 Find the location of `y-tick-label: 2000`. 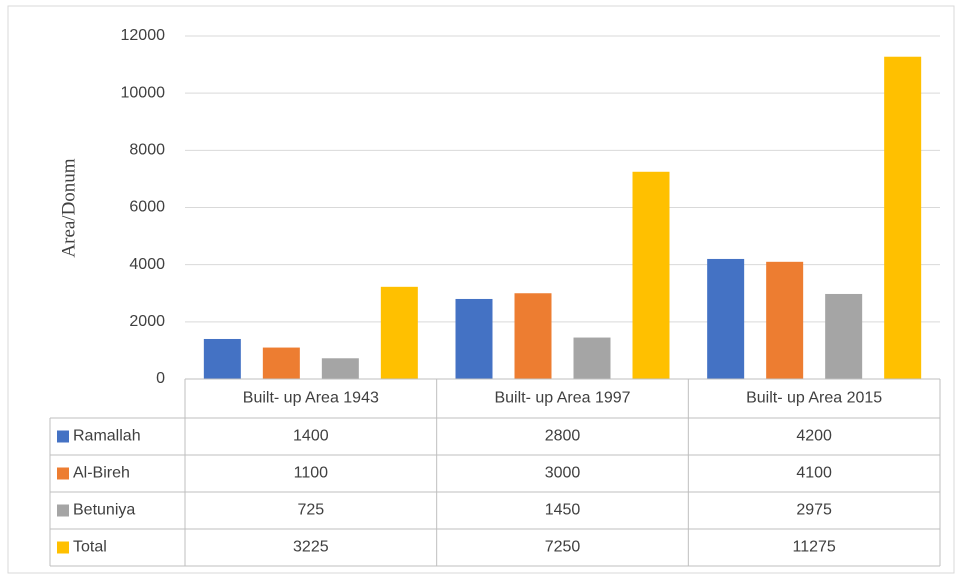

y-tick-label: 2000 is located at coordinates (147, 321).